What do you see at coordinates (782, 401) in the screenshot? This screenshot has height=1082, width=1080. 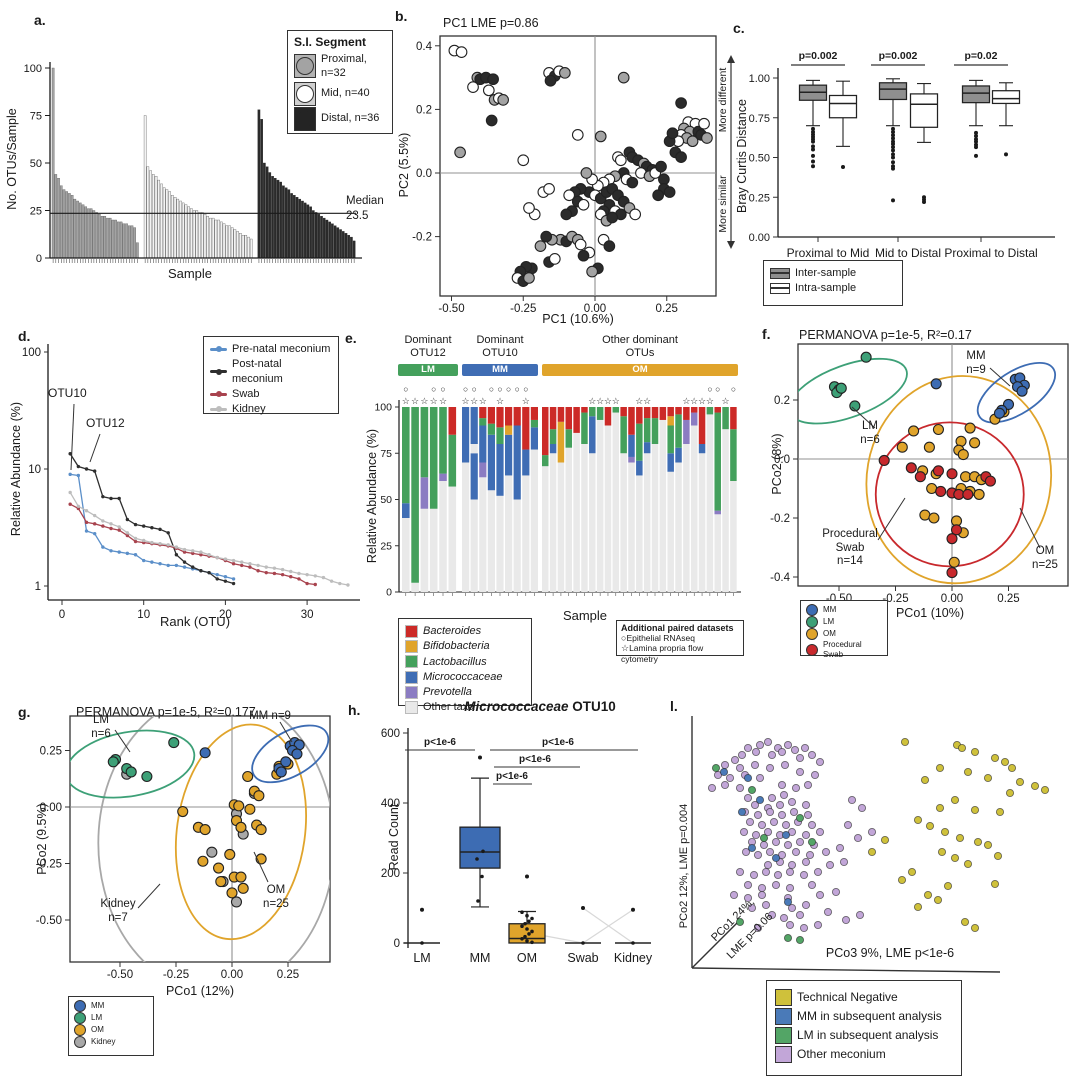 I see `svg-text: 0.2` at bounding box center [782, 401].